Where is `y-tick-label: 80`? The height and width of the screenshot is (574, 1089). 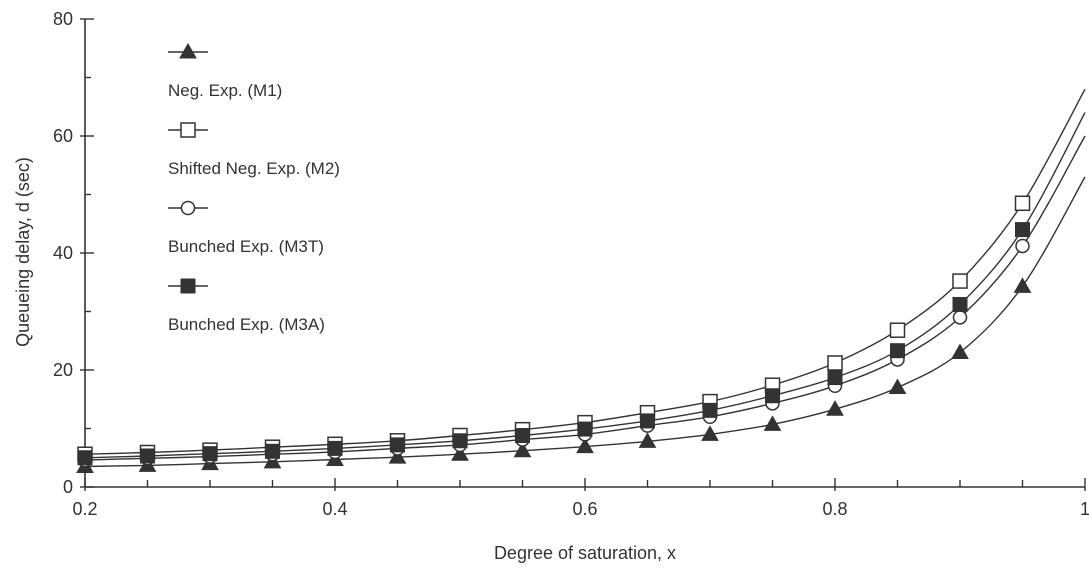 y-tick-label: 80 is located at coordinates (63, 19).